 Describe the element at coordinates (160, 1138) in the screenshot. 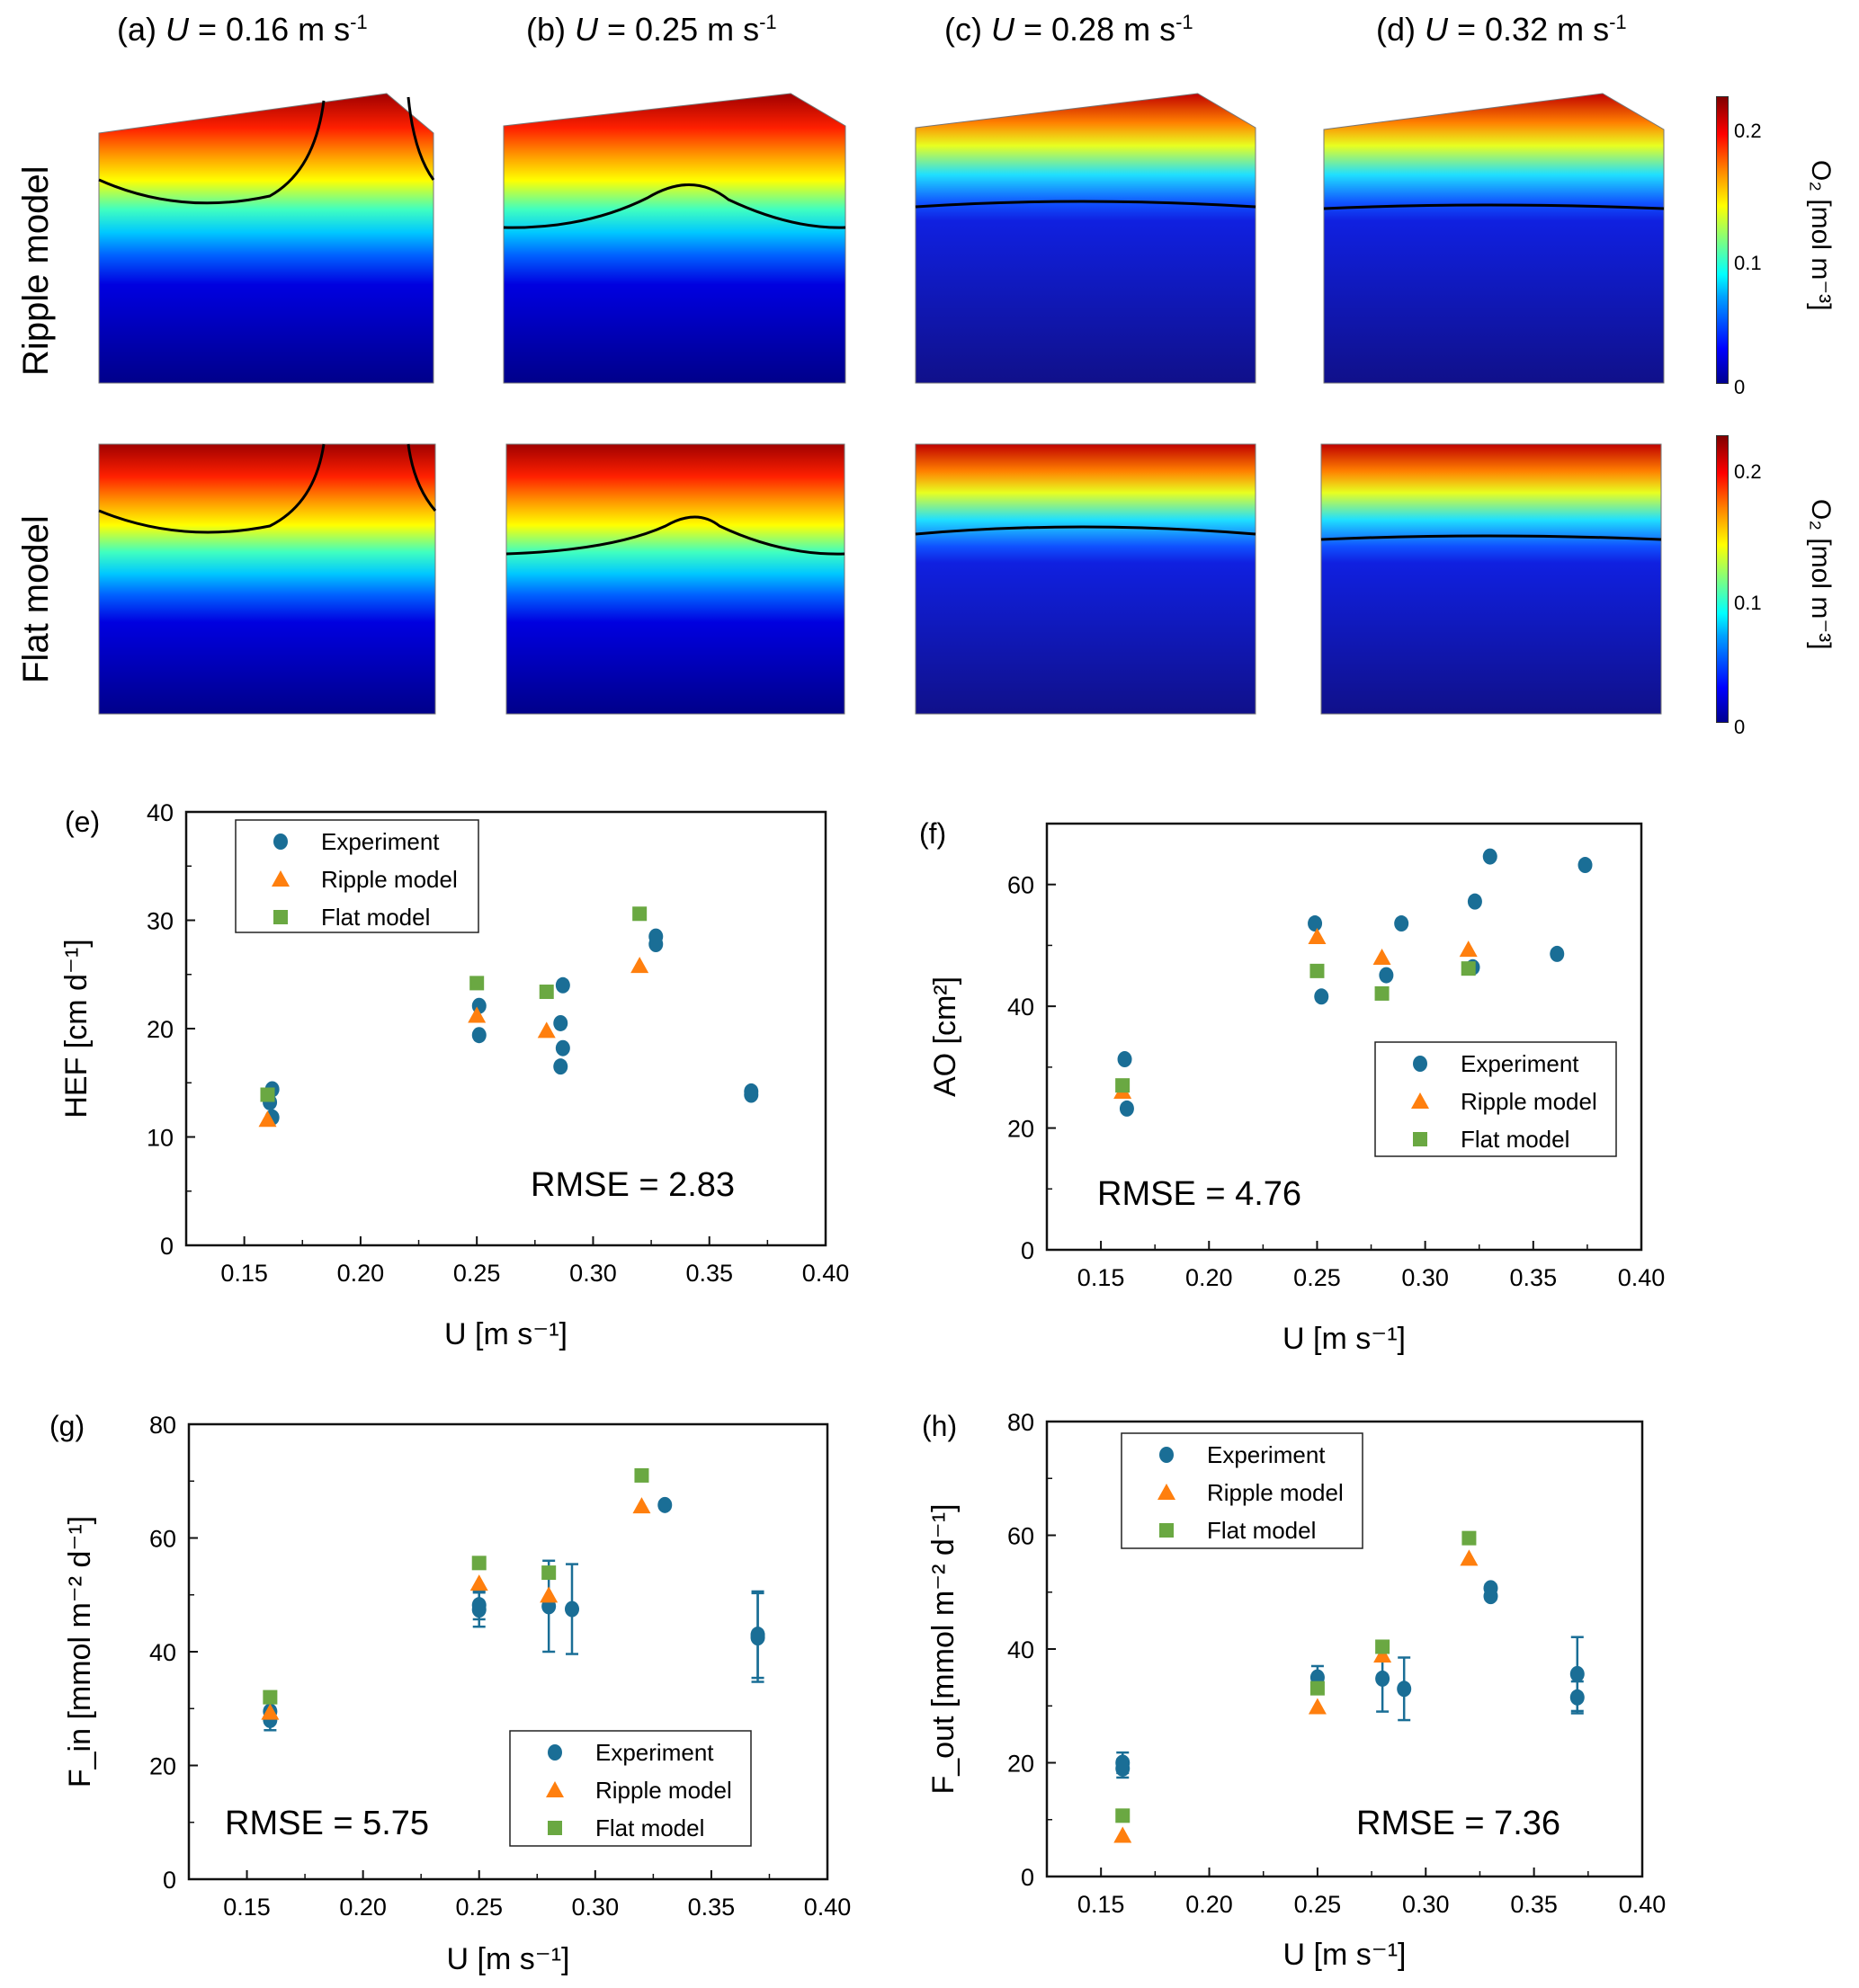

I see `y-tick-label: 10` at that location.